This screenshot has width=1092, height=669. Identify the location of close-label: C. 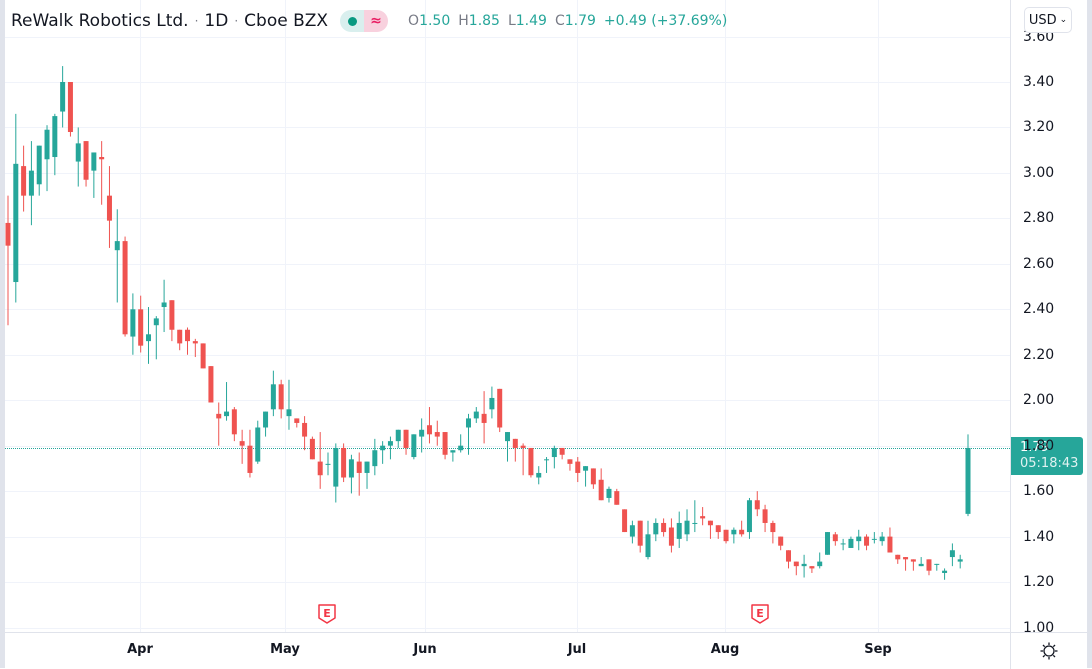
(559, 21).